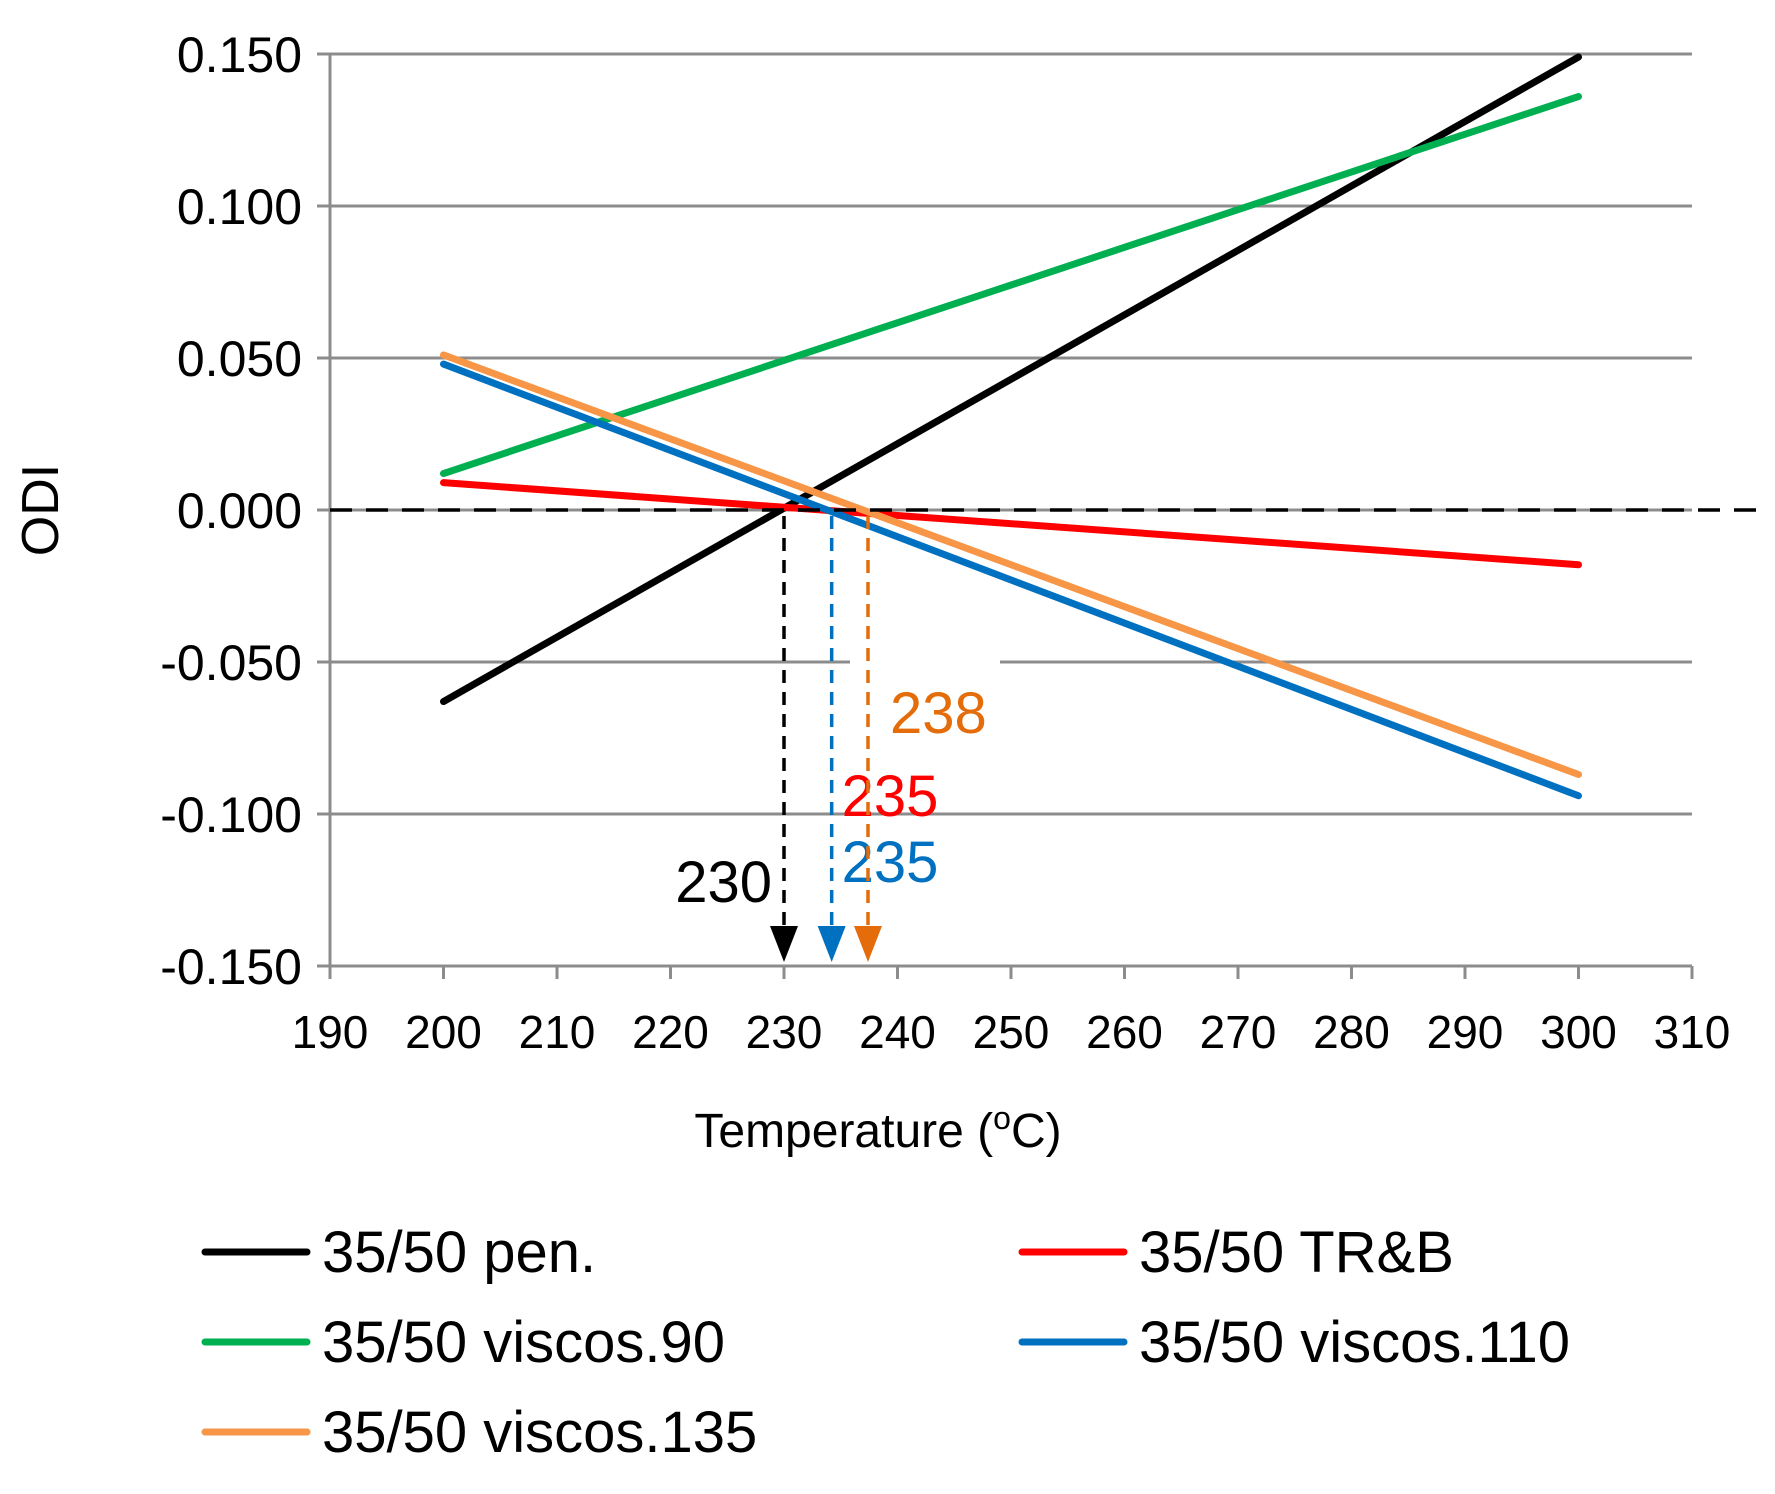 This screenshot has width=1775, height=1494. I want to click on x-tick-label: 250, so click(1011, 1032).